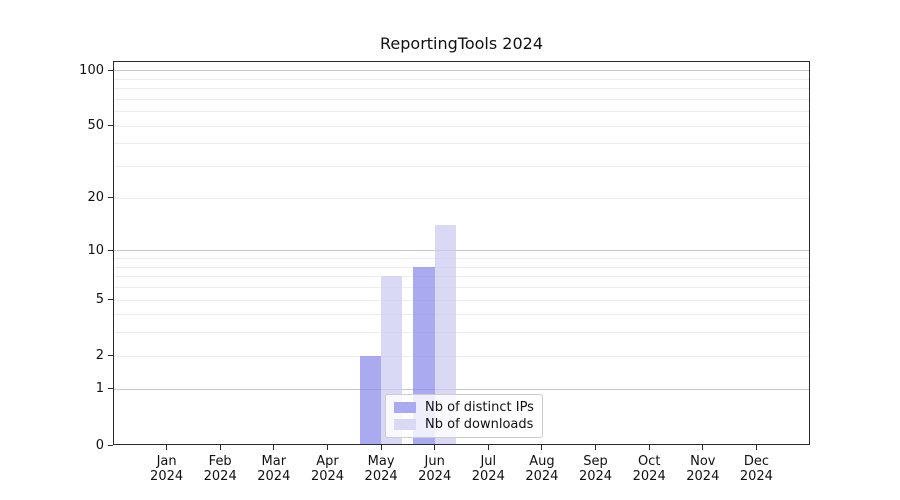 This screenshot has width=900, height=500. Describe the element at coordinates (756, 469) in the screenshot. I see `x-tick-label: Dec 2024` at that location.